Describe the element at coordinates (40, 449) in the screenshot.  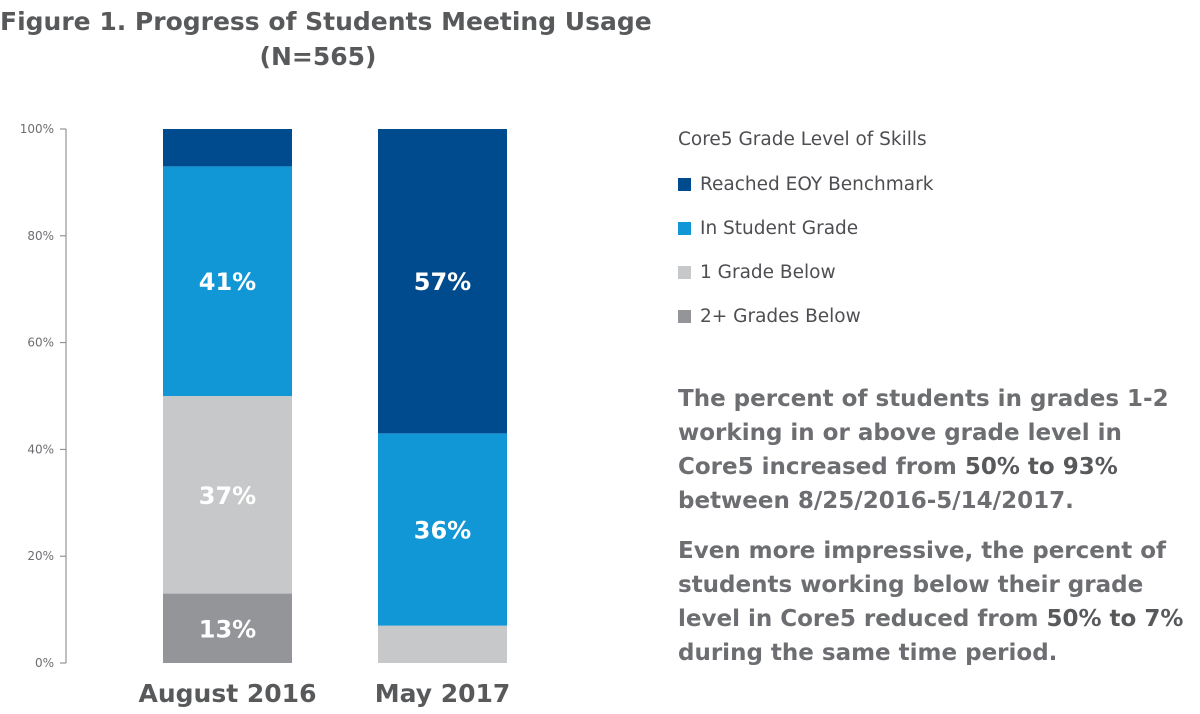
I see `y-tick-label: 40%` at that location.